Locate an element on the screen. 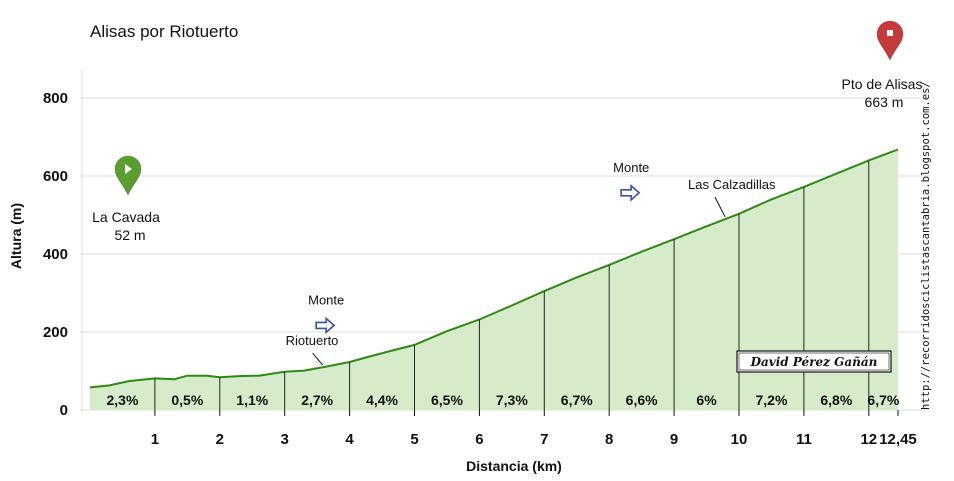 This screenshot has width=954, height=481. gradient-label-1: 2,3% is located at coordinates (122, 400).